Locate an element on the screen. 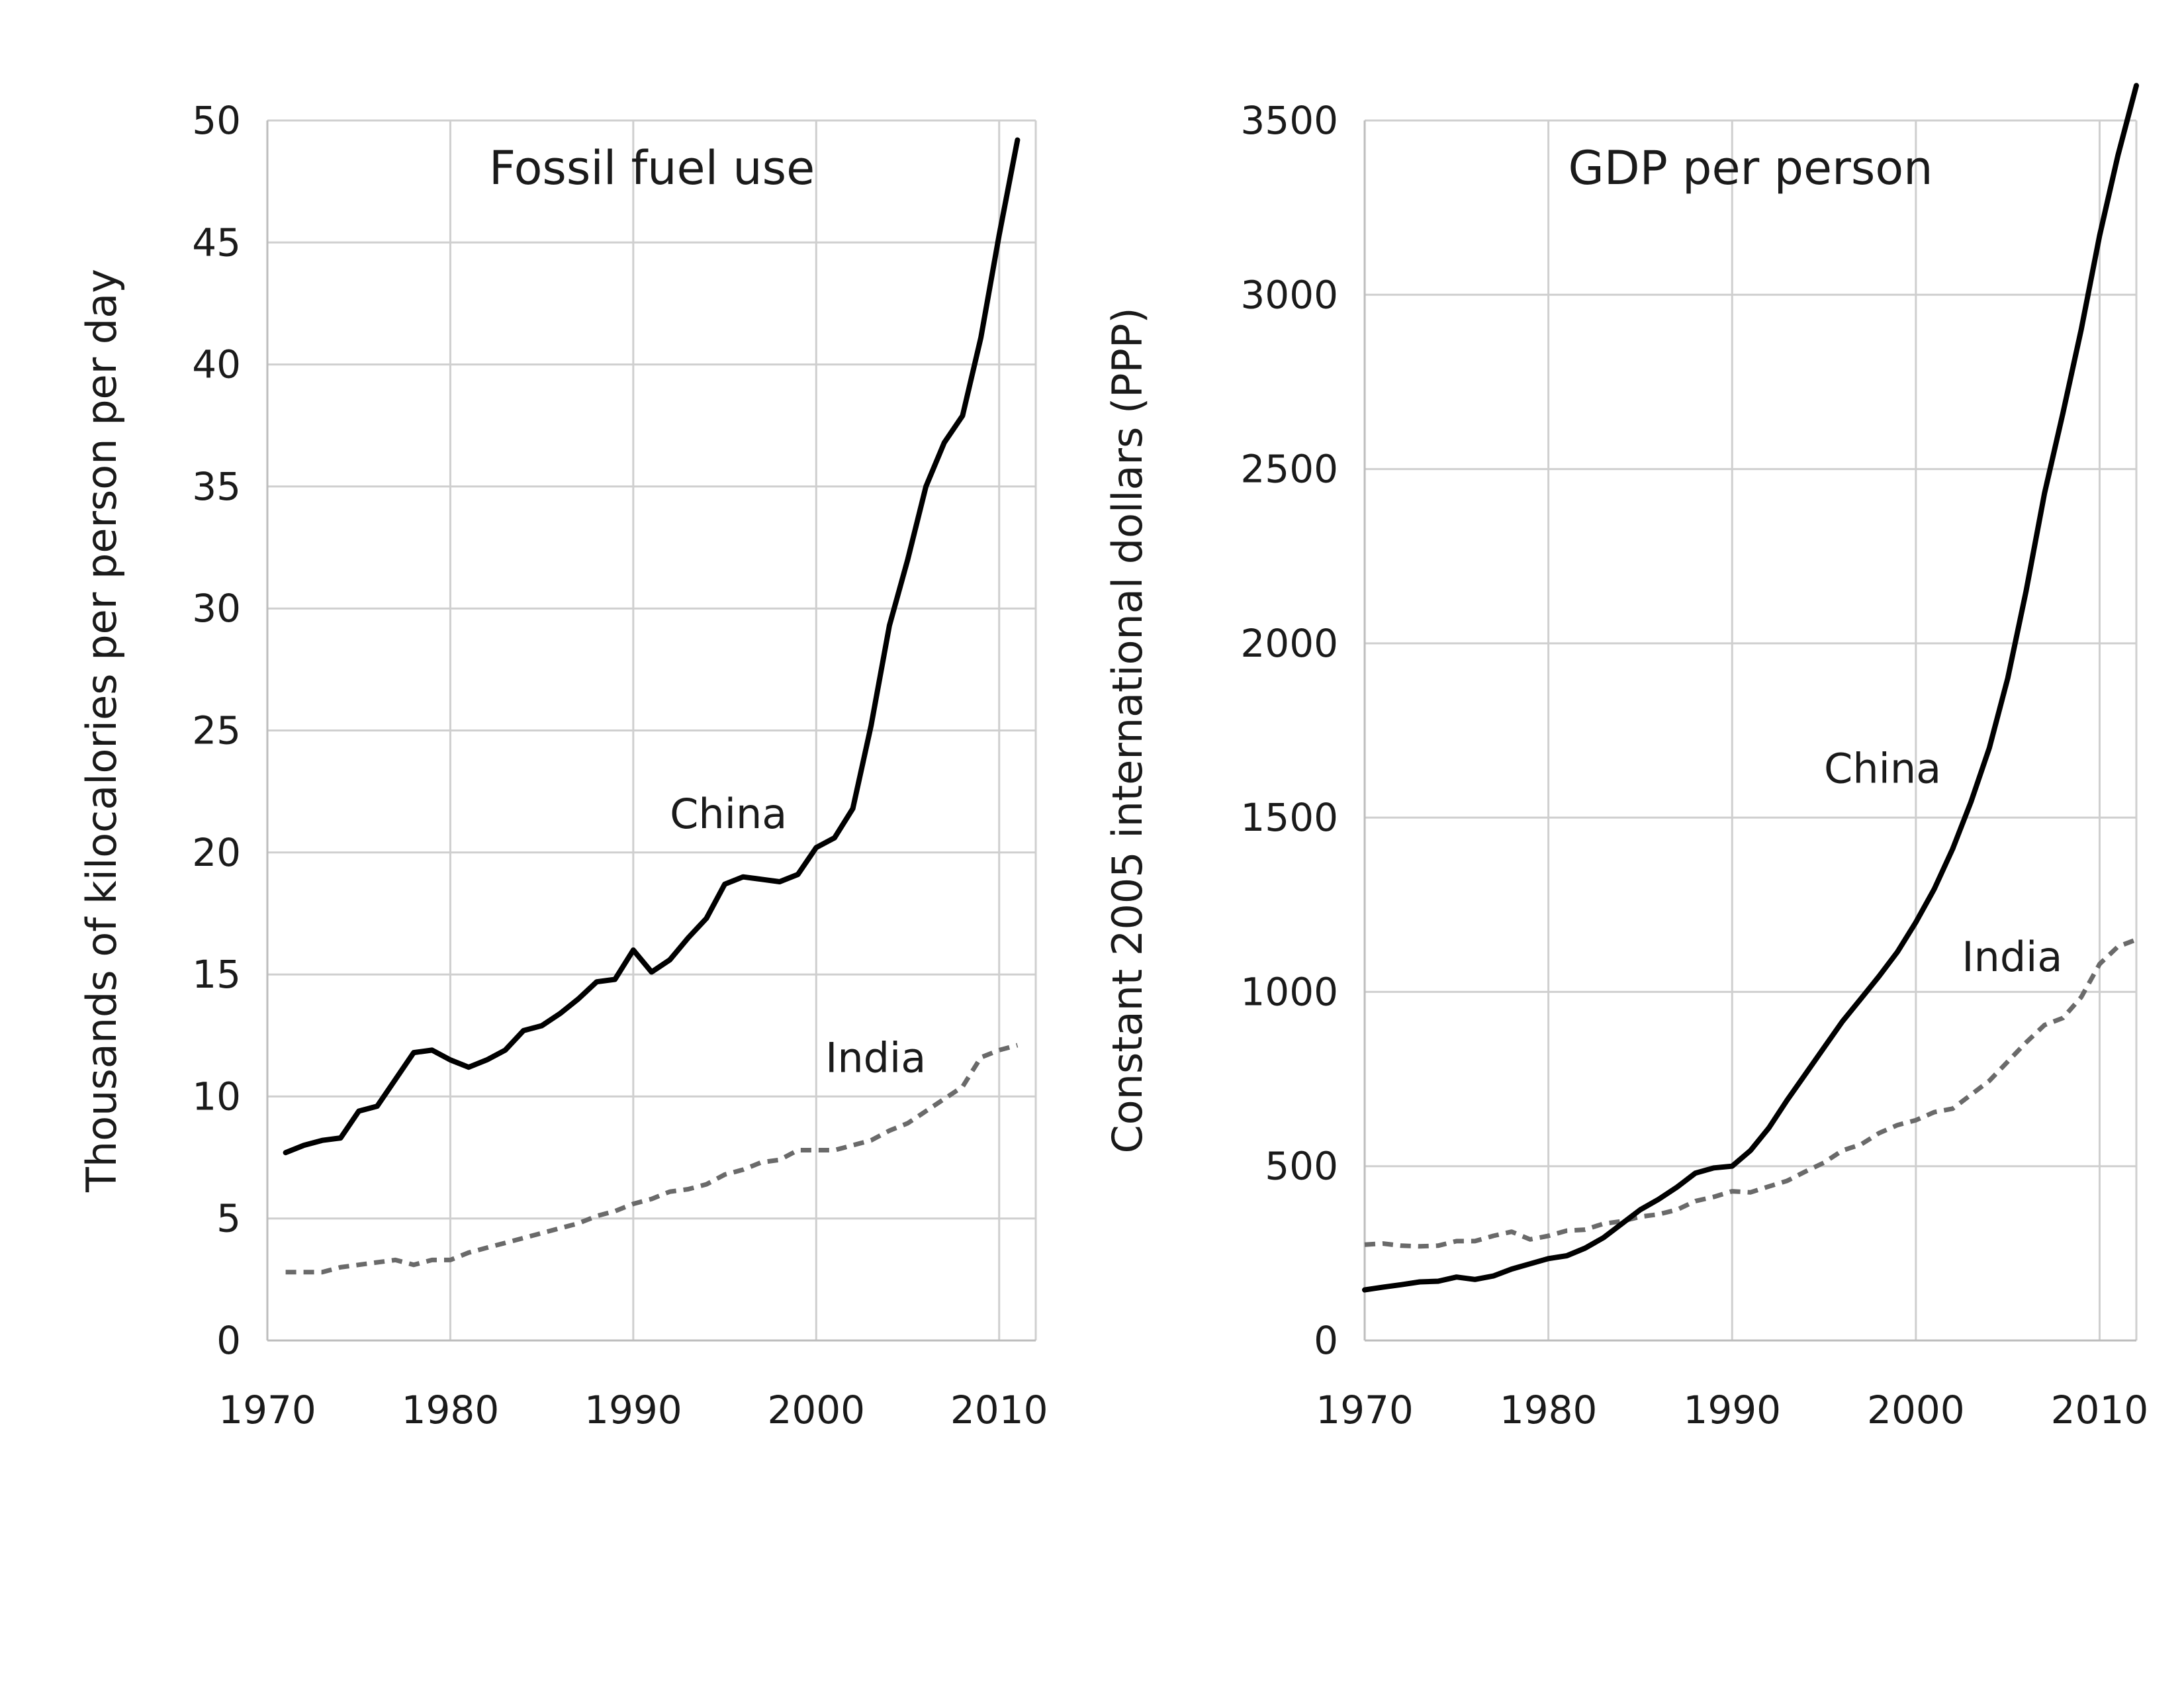 This screenshot has width=2184, height=1688. fossil-fuel-india-line is located at coordinates (652, 1159).